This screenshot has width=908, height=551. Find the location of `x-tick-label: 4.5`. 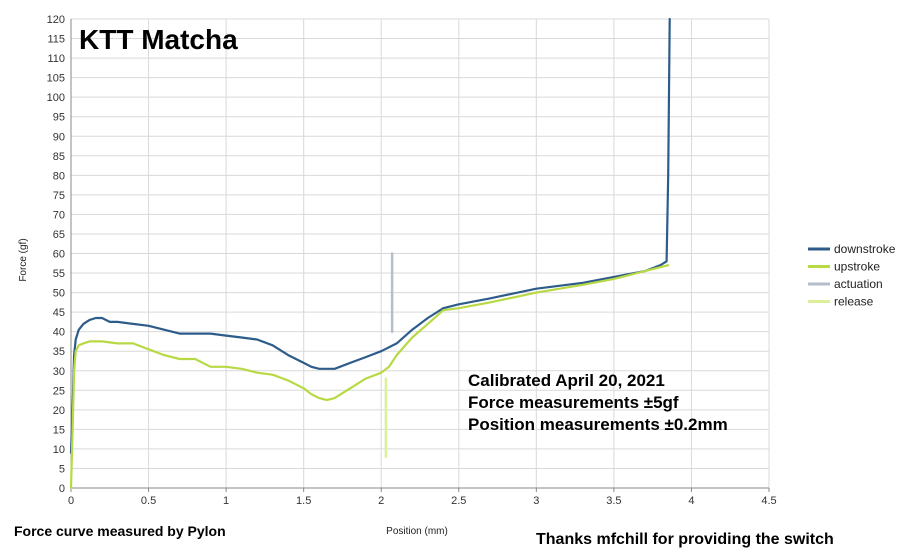

x-tick-label: 4.5 is located at coordinates (768, 501).